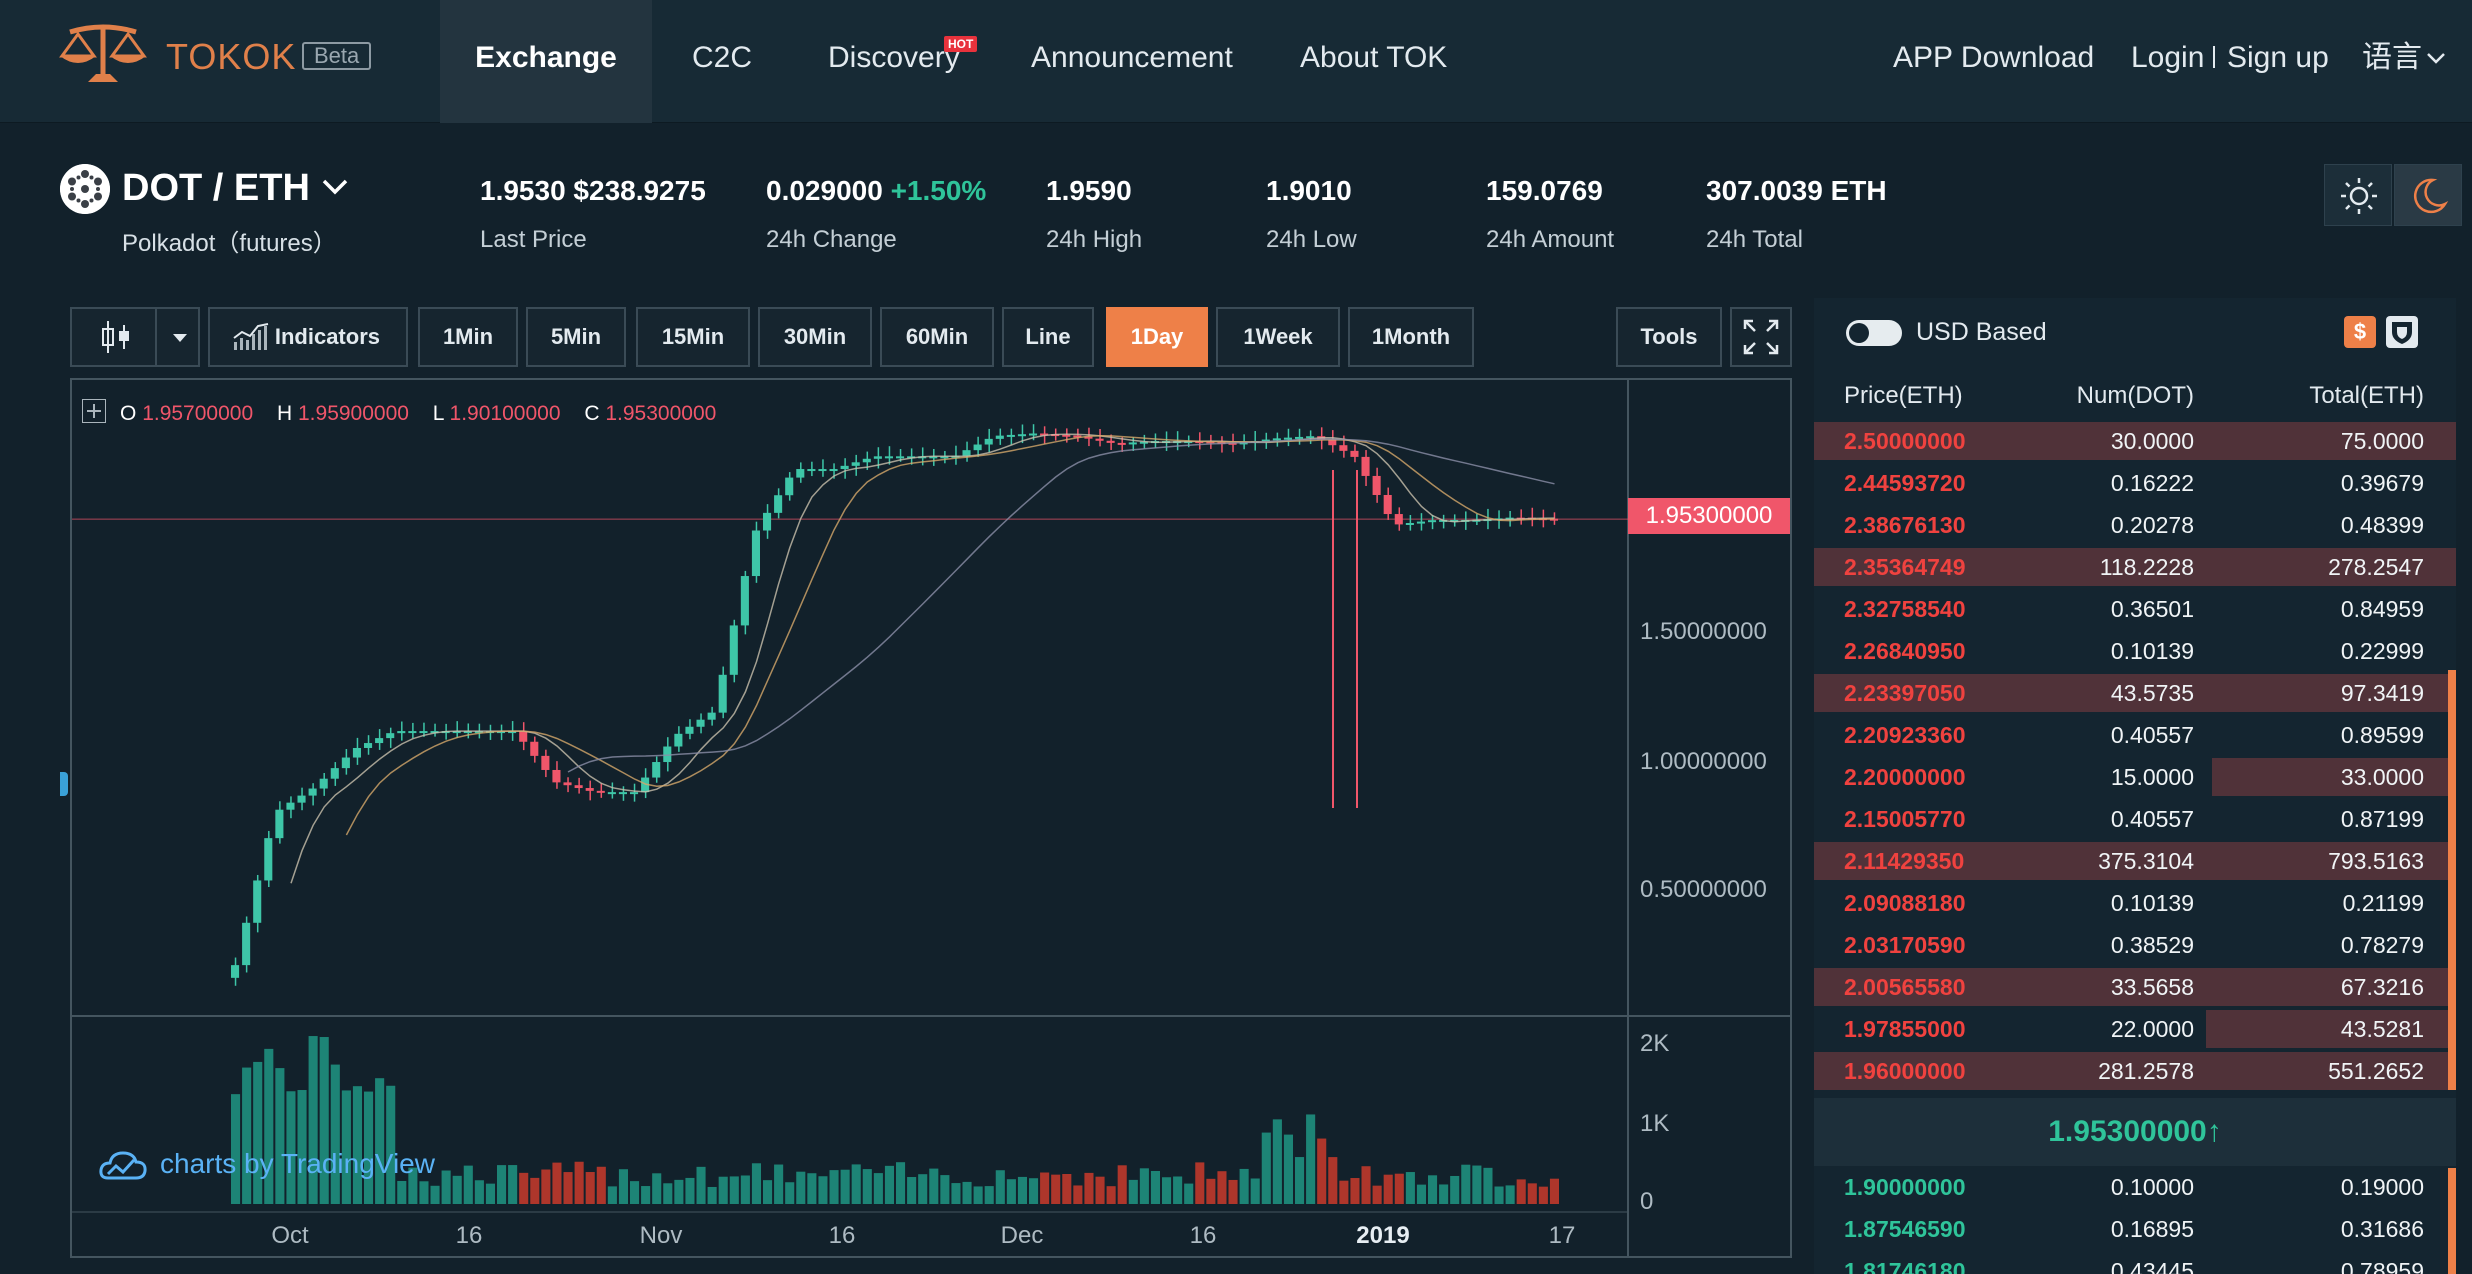 This screenshot has width=2472, height=1274. What do you see at coordinates (297, 1163) in the screenshot?
I see `tradingview-credit-link: charts by TradingView` at bounding box center [297, 1163].